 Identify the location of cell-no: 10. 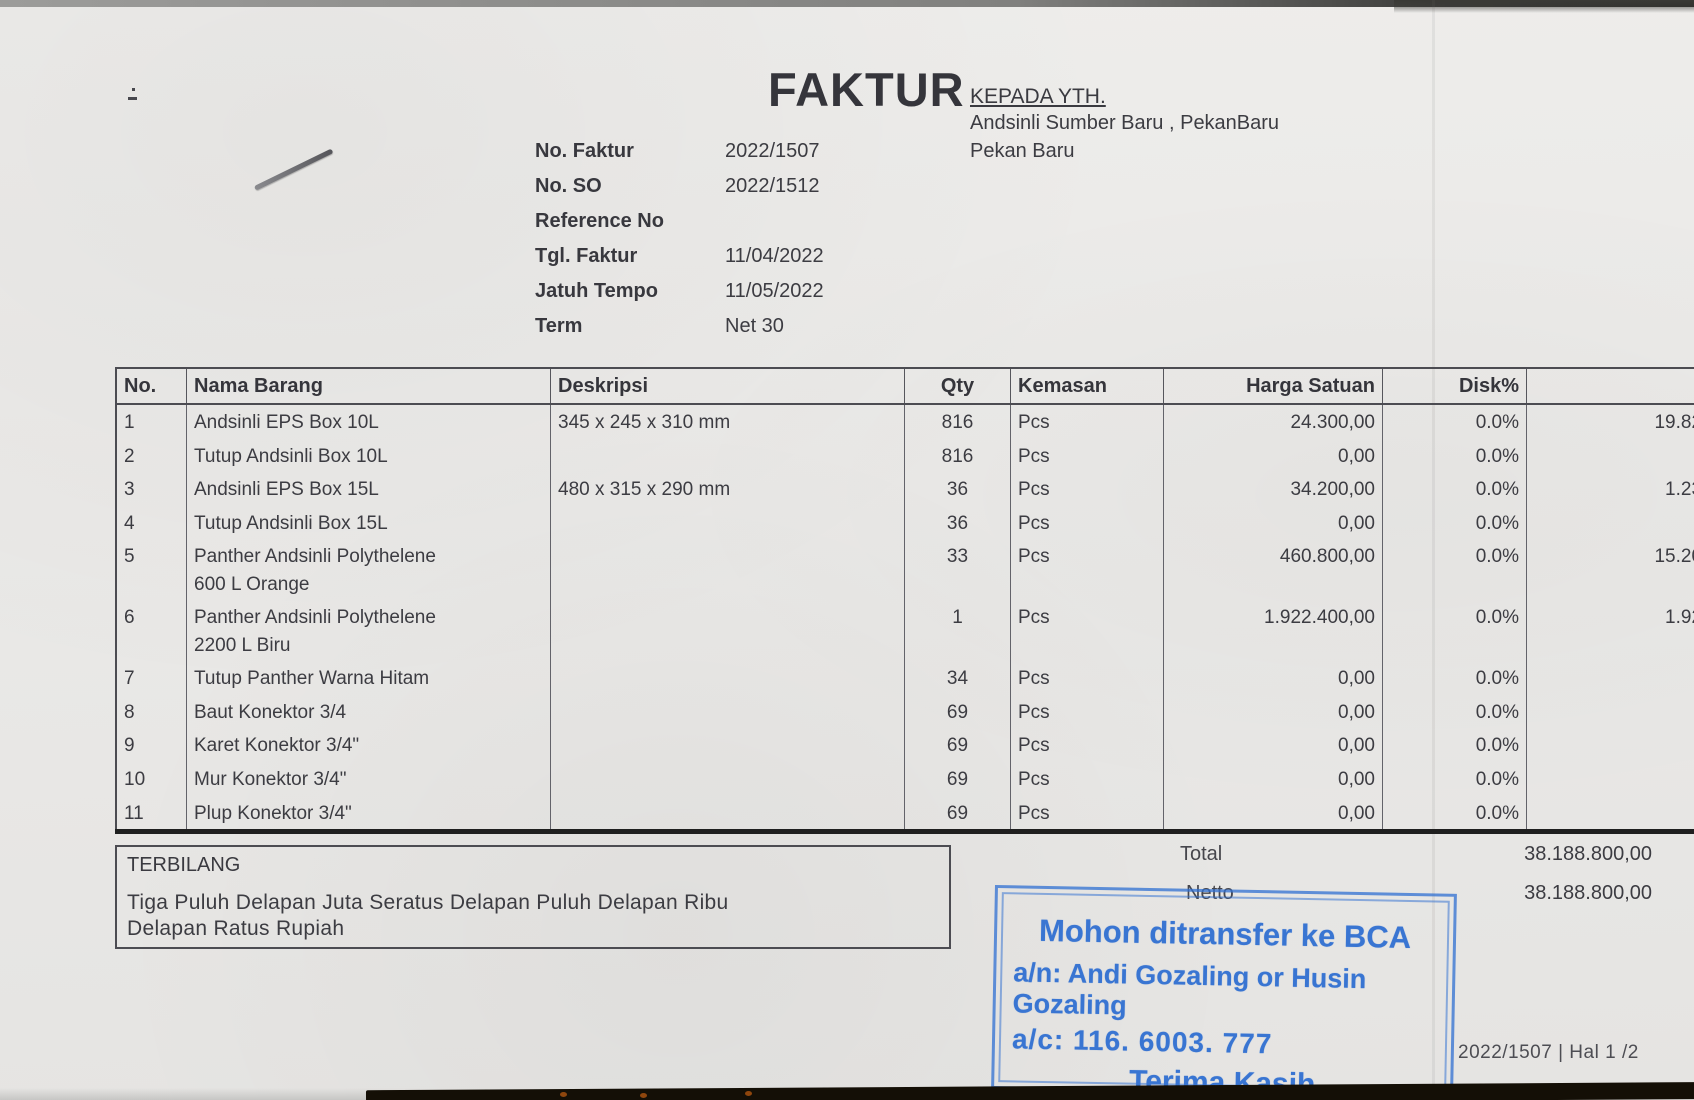
(151, 779).